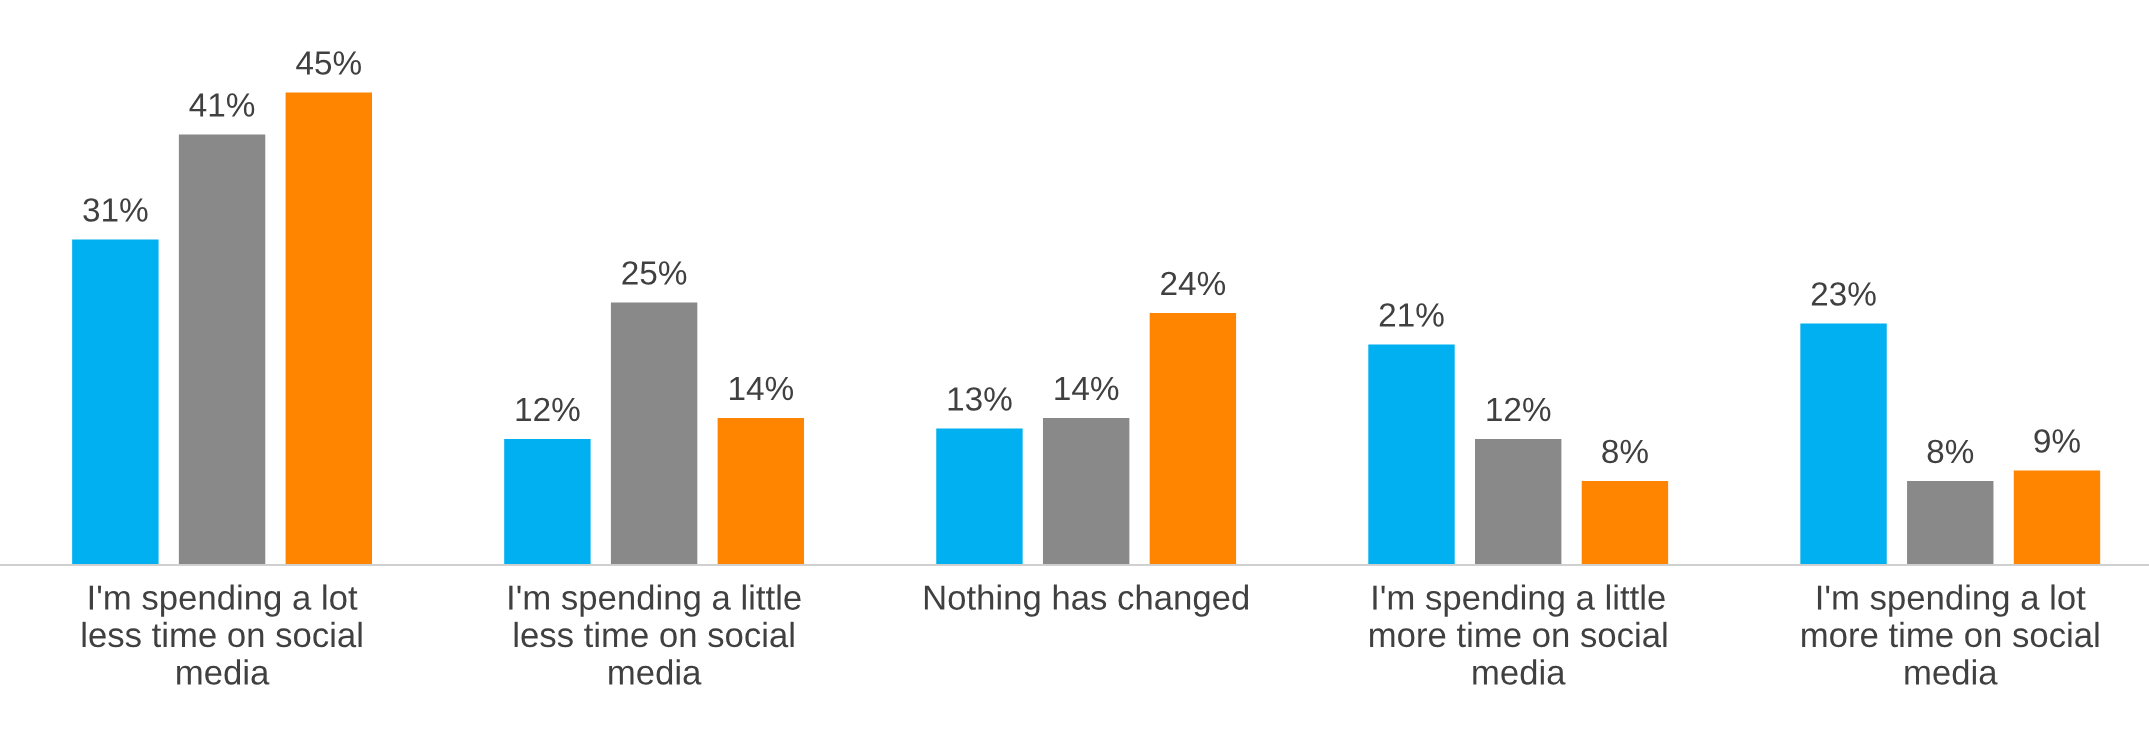 This screenshot has height=729, width=2149. I want to click on data-label: 9%, so click(2057, 441).